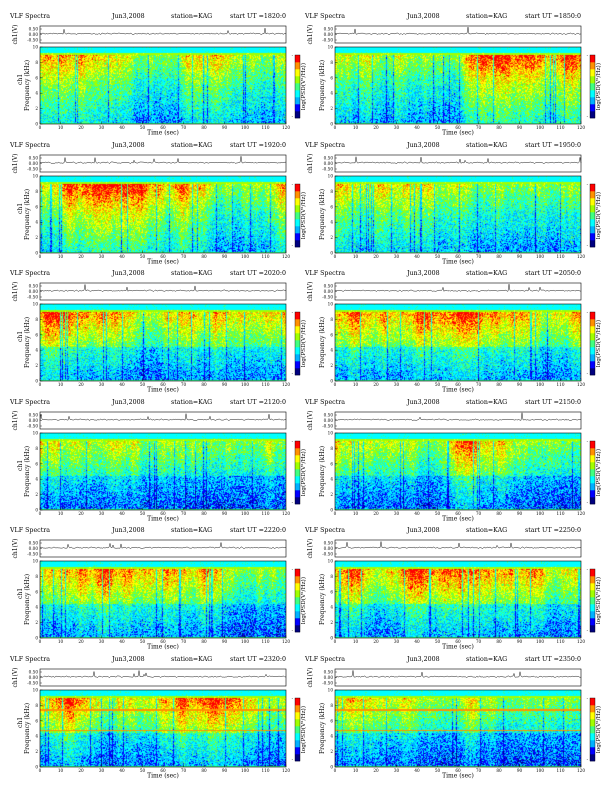 The height and width of the screenshot is (792, 612). What do you see at coordinates (258, 16) in the screenshot?
I see `panel-start-time: start UT =1820:0` at bounding box center [258, 16].